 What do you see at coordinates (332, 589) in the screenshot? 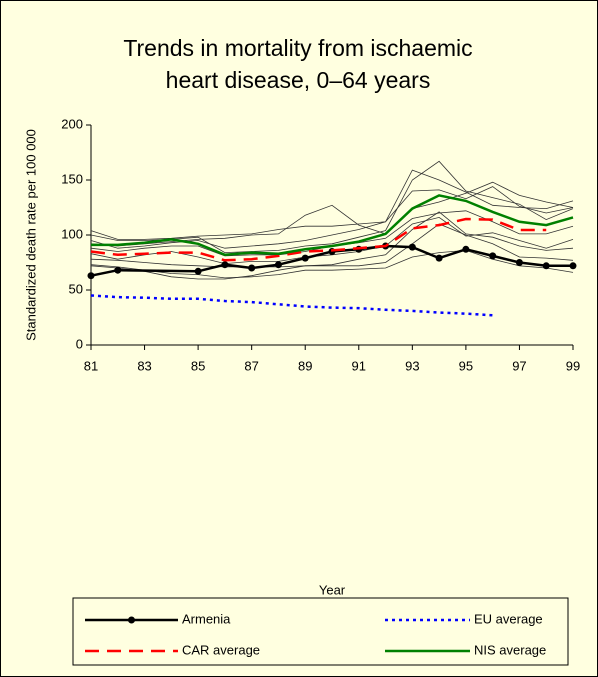
I see `x-axis-label: Year` at bounding box center [332, 589].